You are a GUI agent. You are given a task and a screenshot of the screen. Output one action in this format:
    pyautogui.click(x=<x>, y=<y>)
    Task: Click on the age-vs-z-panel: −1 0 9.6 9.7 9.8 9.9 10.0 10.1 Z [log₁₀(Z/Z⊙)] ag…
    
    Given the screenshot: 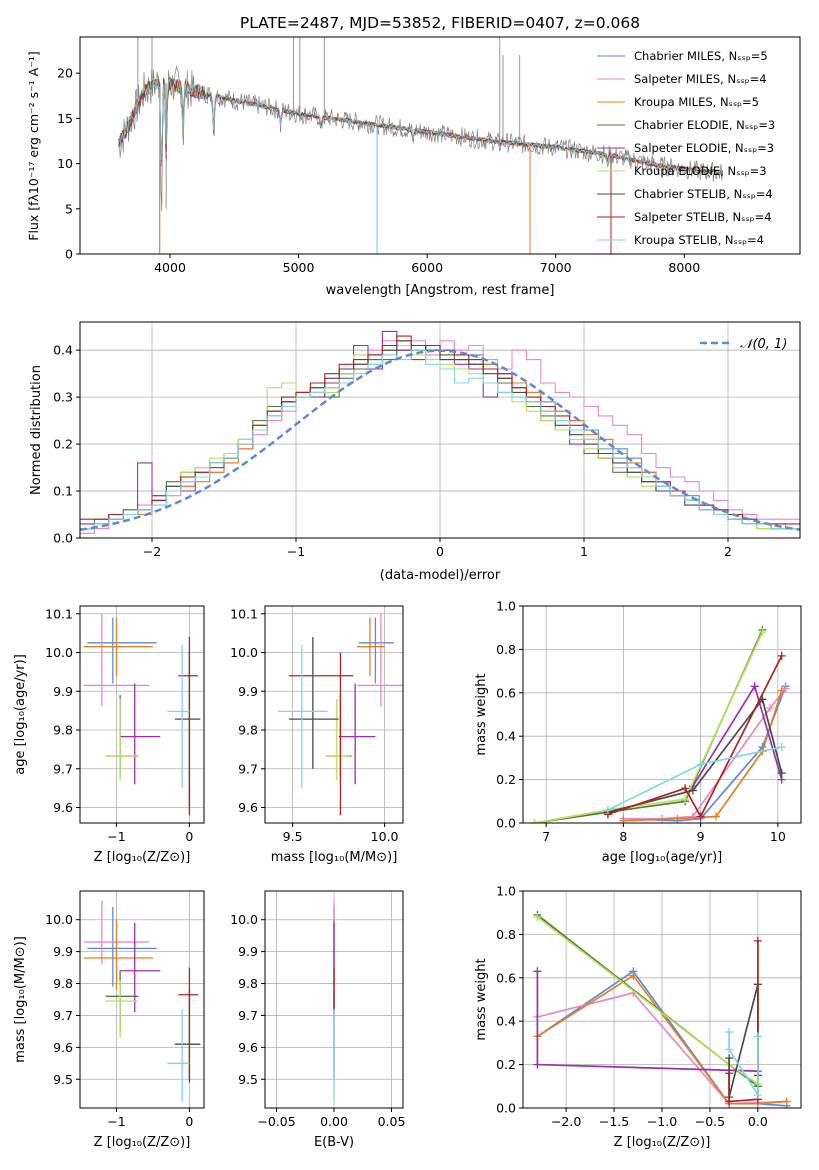 What is the action you would take?
    pyautogui.click(x=109, y=735)
    